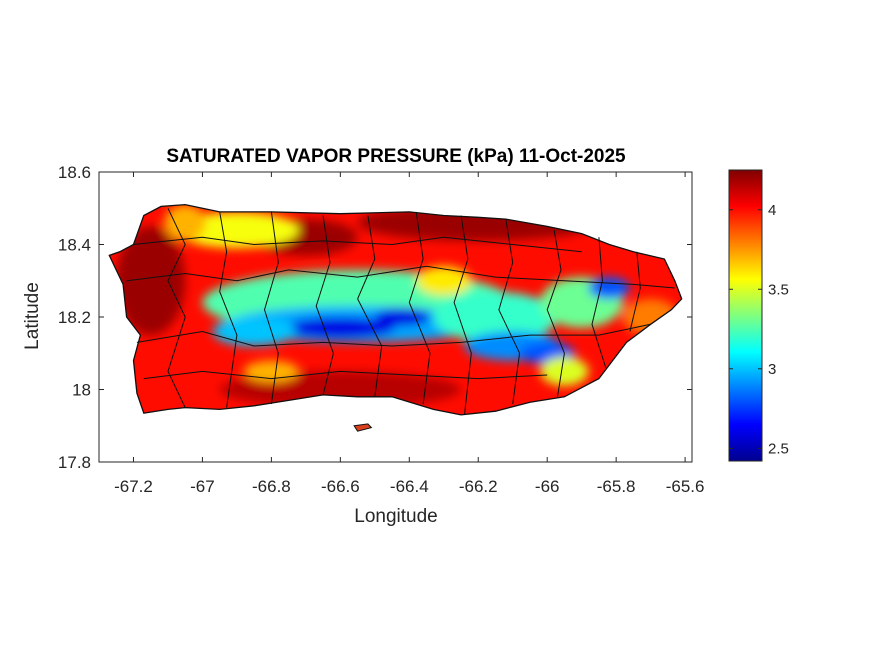 The image size is (875, 656). Describe the element at coordinates (478, 486) in the screenshot. I see `x-tick-label: -66.2` at that location.